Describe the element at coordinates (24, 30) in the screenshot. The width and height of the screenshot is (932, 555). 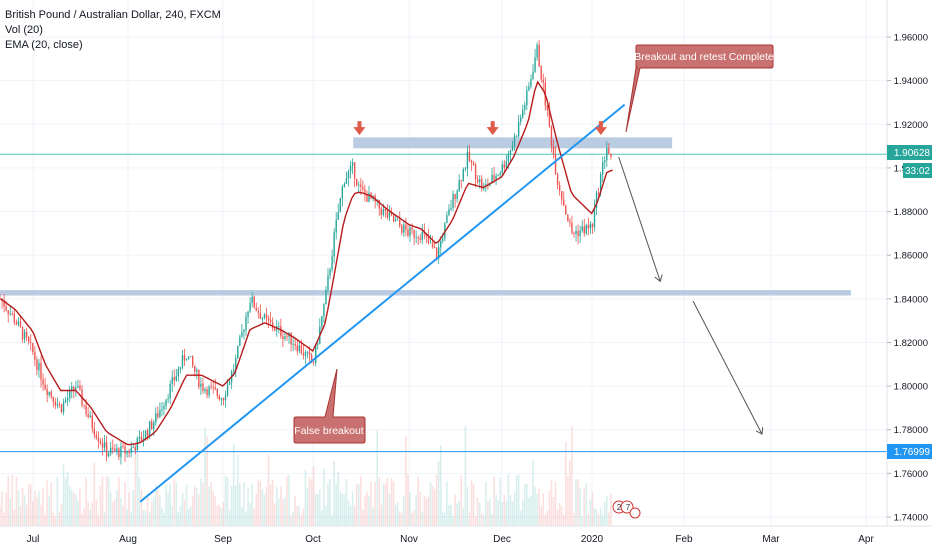
I see `vol-indicator-label: Vol (20)` at that location.